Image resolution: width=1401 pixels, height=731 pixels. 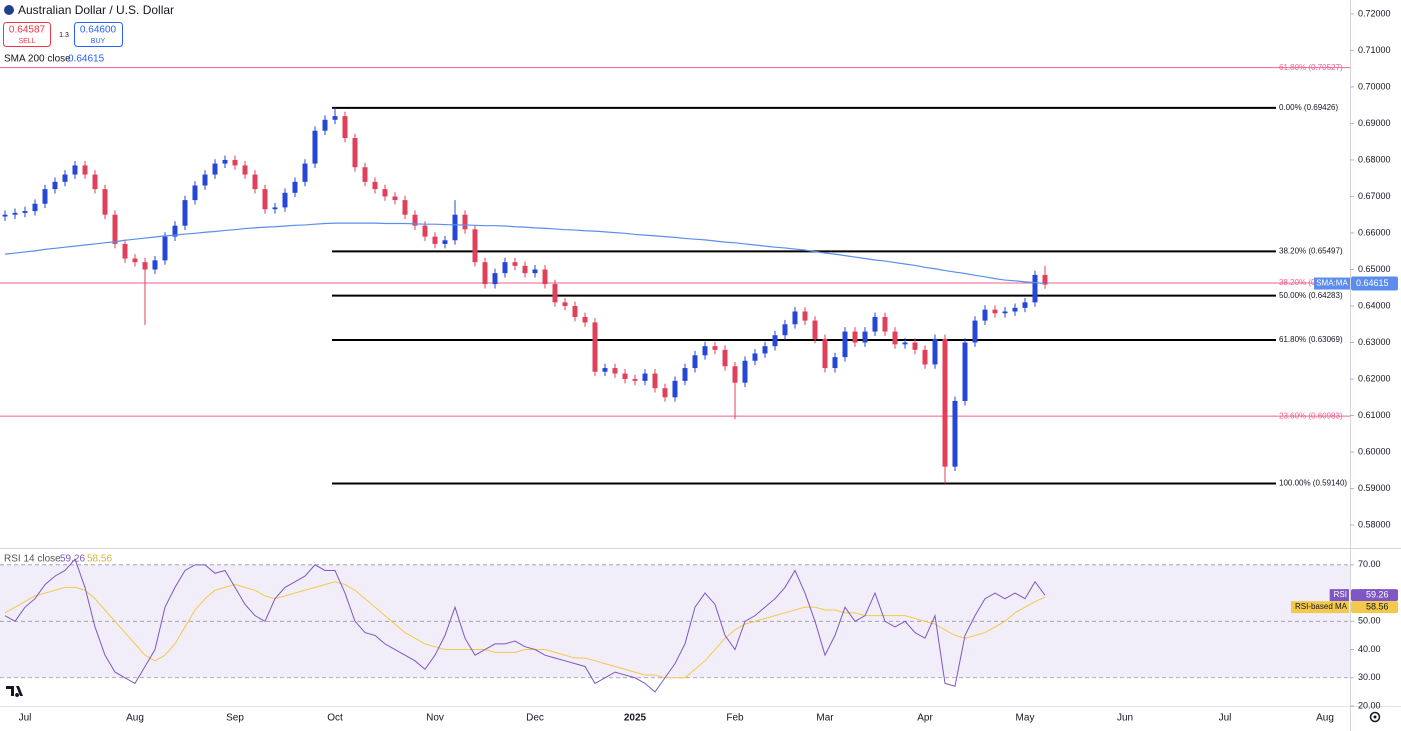 What do you see at coordinates (27, 30) in the screenshot?
I see `sell-price: 0.64587` at bounding box center [27, 30].